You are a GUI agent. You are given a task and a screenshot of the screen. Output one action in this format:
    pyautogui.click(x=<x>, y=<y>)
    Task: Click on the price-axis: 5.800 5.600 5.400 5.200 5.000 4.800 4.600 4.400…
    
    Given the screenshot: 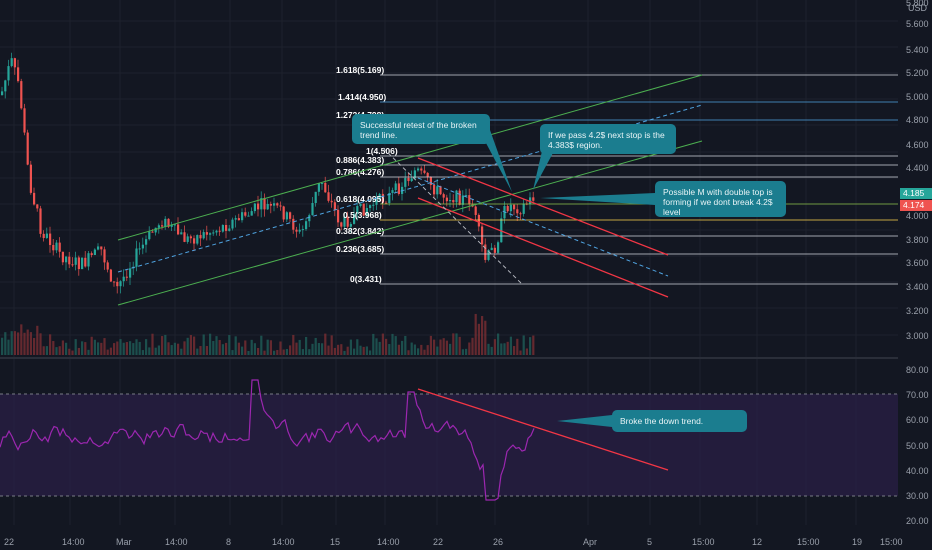 What is the action you would take?
    pyautogui.click(x=917, y=170)
    